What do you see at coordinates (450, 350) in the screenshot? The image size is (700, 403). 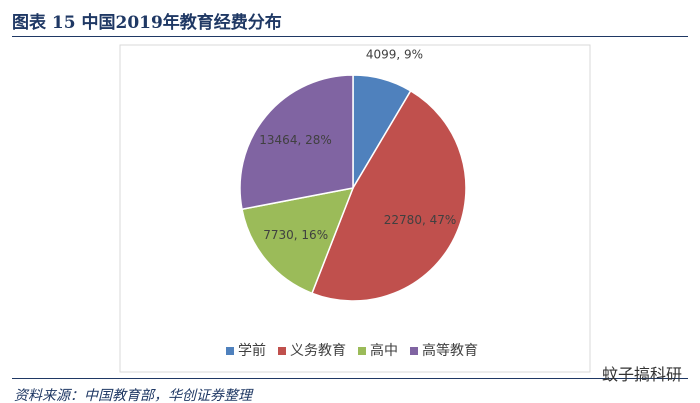 I see `legend-label: 高等教育` at bounding box center [450, 350].